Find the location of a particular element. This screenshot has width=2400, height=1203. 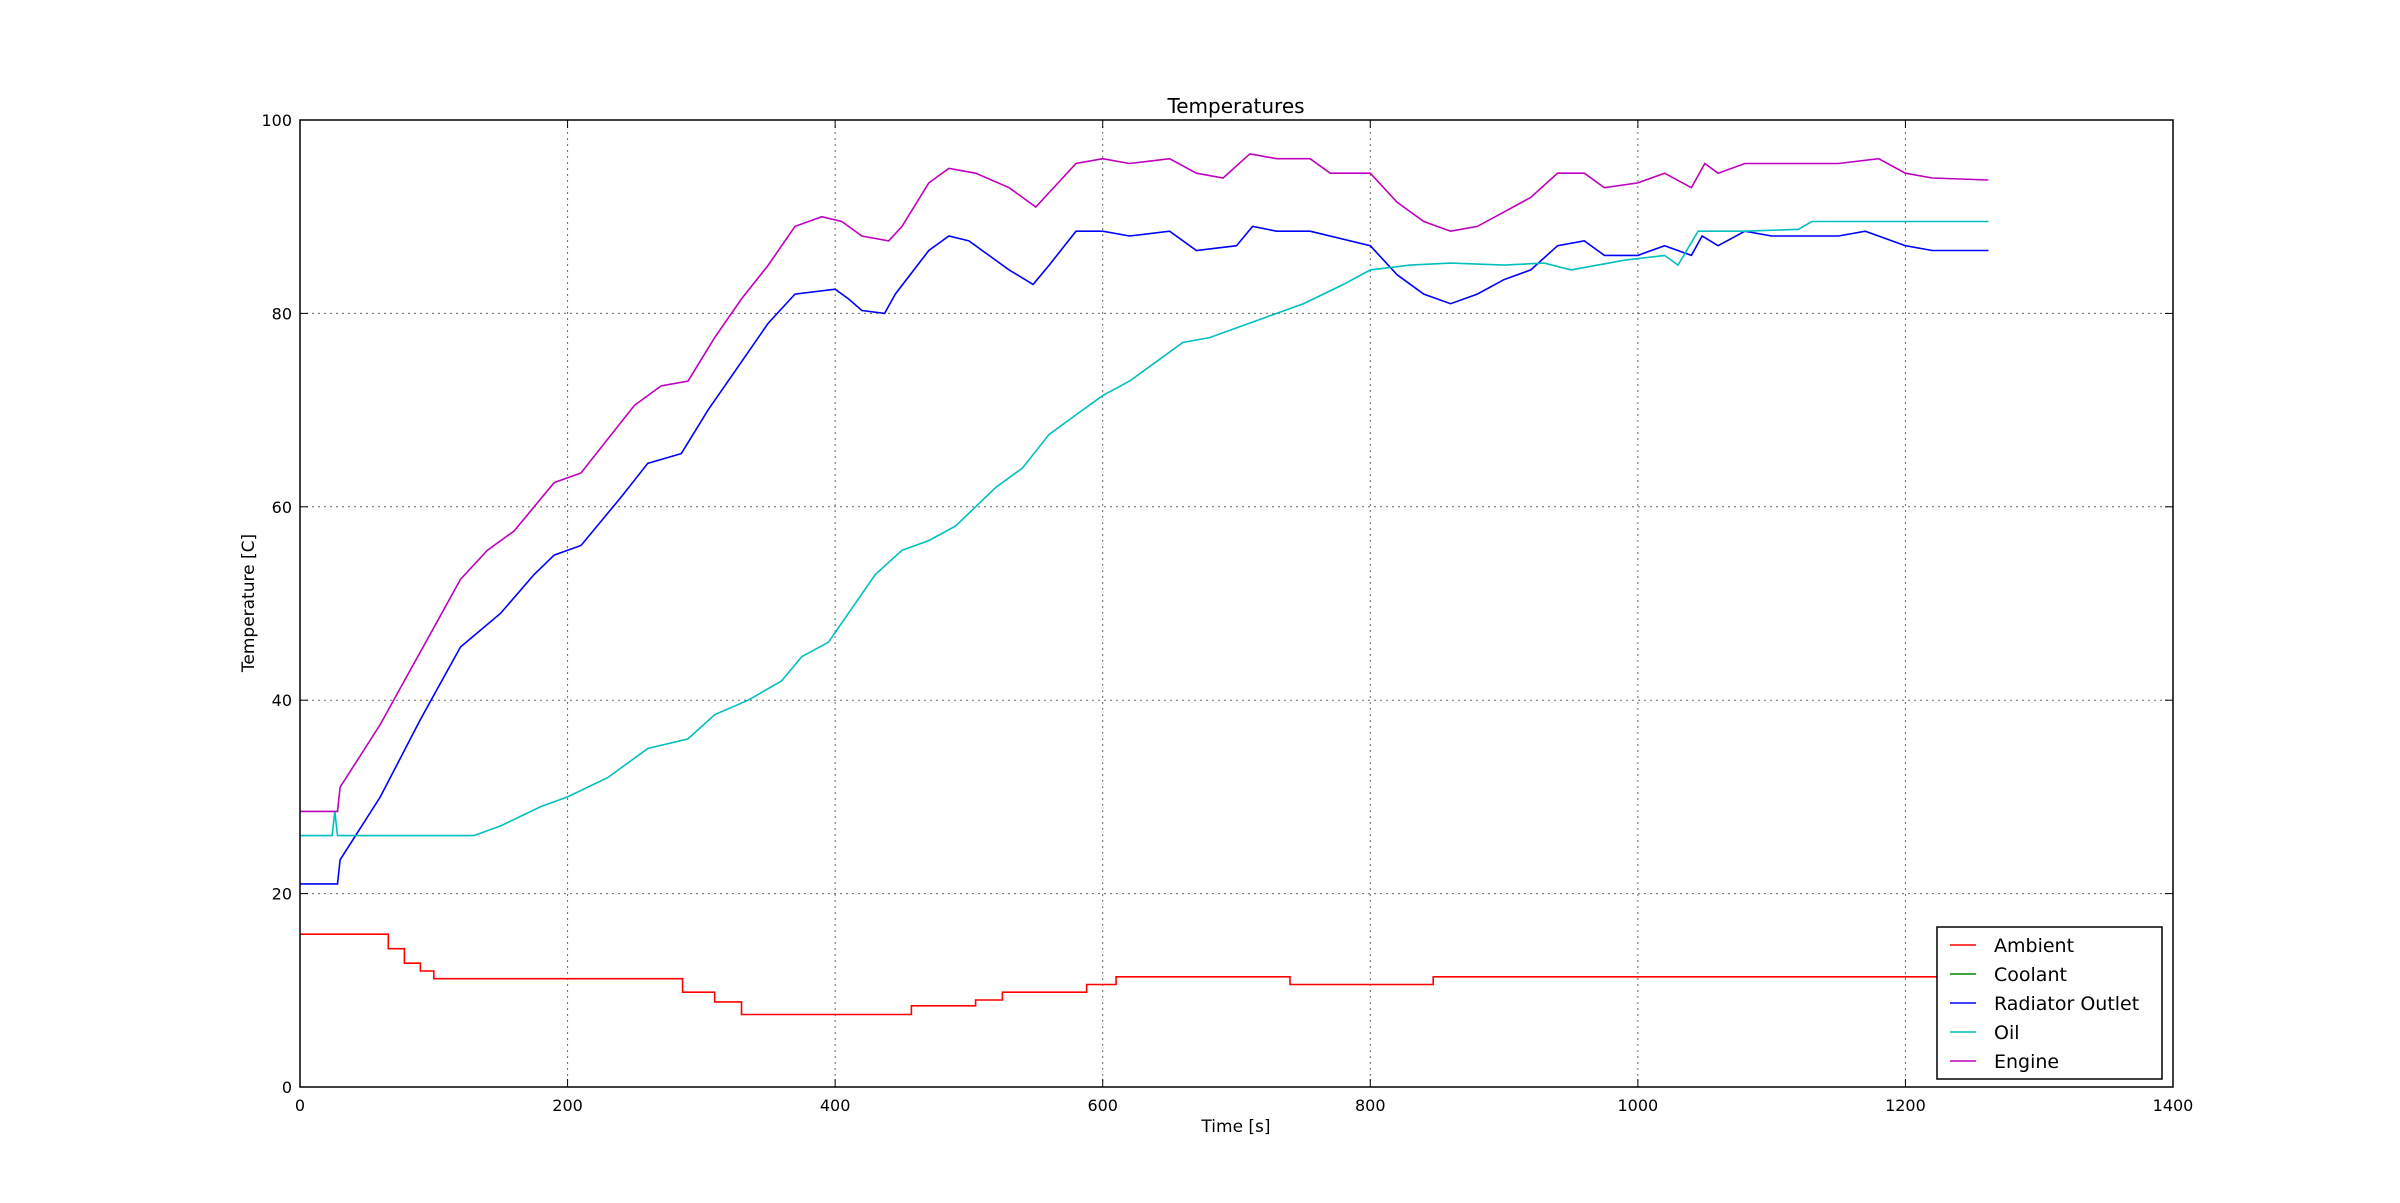

x-tick-label: 1200 is located at coordinates (1905, 1105).